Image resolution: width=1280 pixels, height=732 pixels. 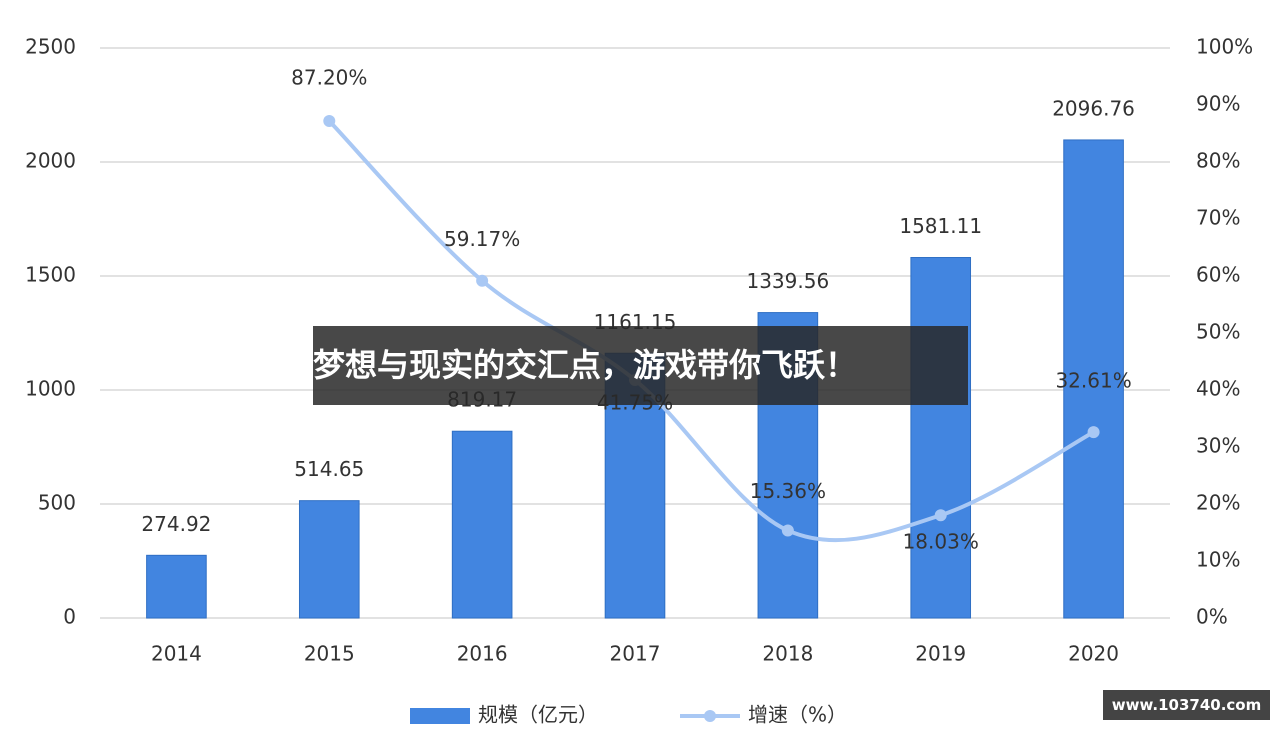 I want to click on x-tick-label: 2014, so click(x=176, y=654).